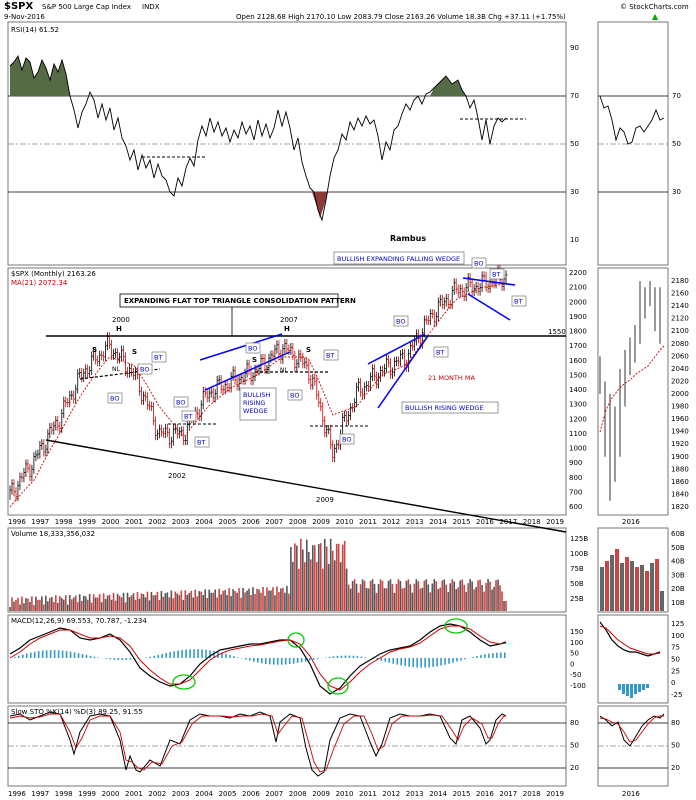  I want to click on mini-year-label: 2016, so click(631, 522).